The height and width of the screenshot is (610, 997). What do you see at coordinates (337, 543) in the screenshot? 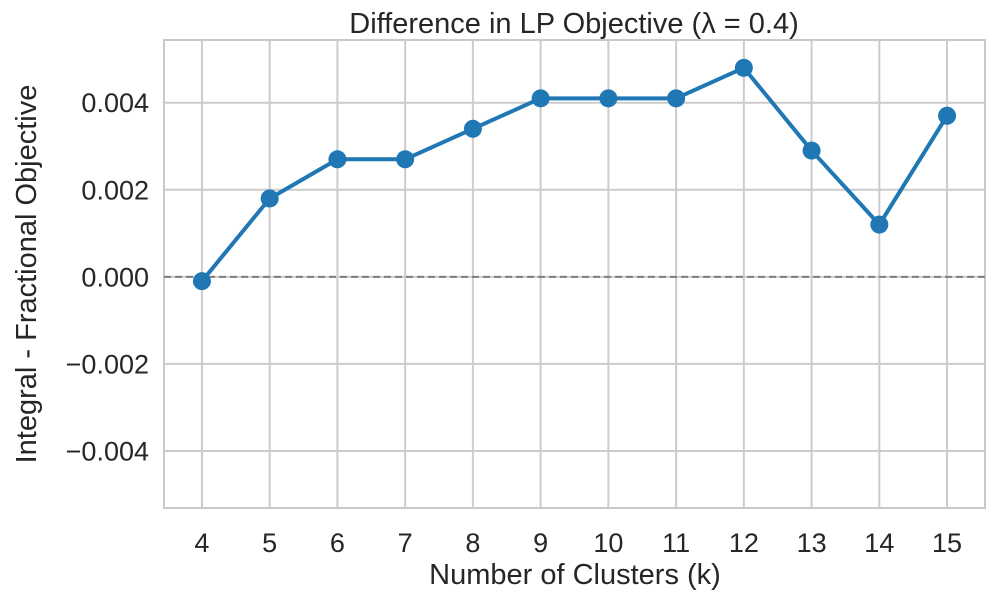
I see `x-tick-label: 6` at bounding box center [337, 543].